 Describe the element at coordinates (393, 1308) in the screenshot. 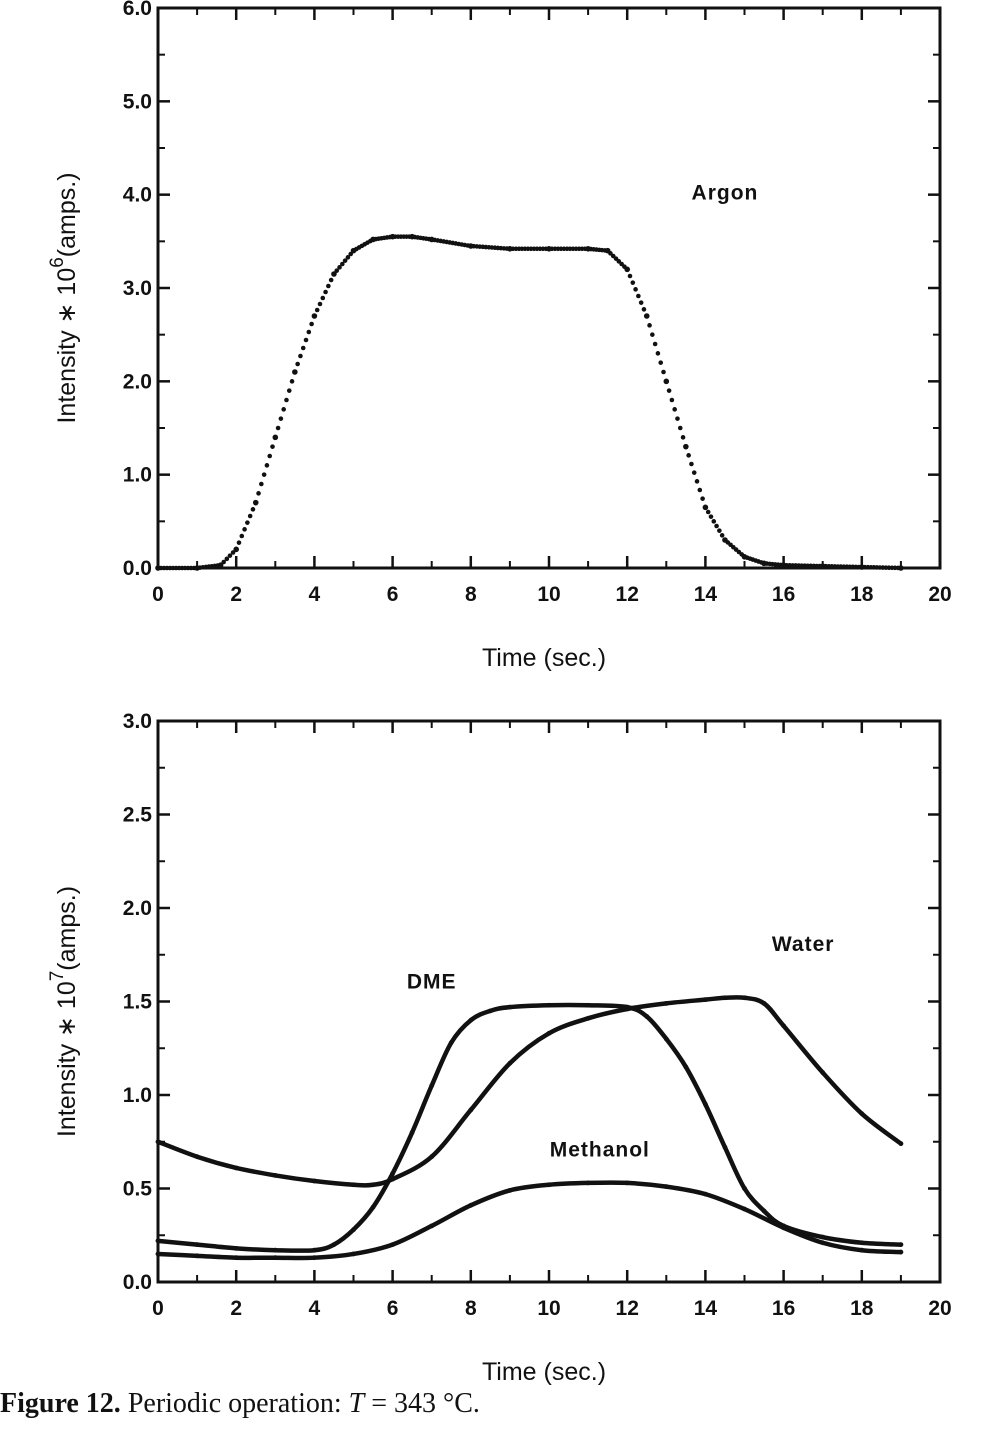

I see `x-tick-label: 6` at that location.